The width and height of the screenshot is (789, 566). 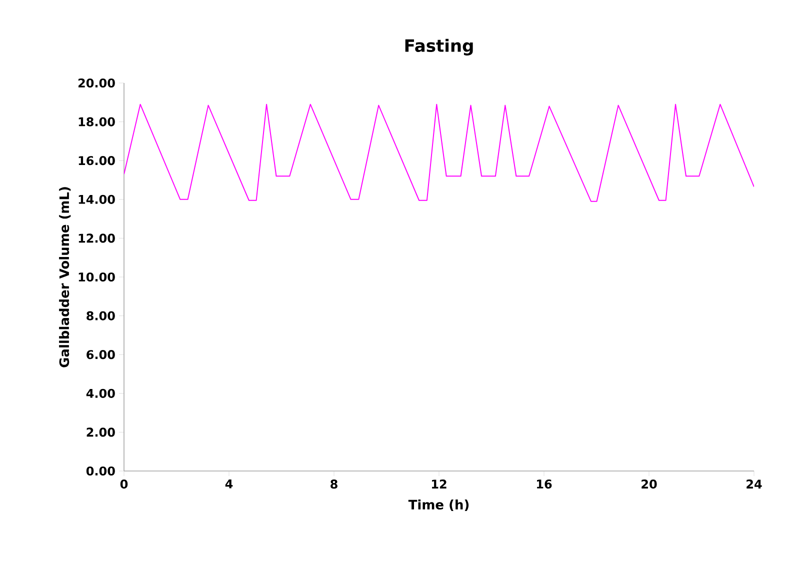 I want to click on y-tick-label: 4.00, so click(x=100, y=393).